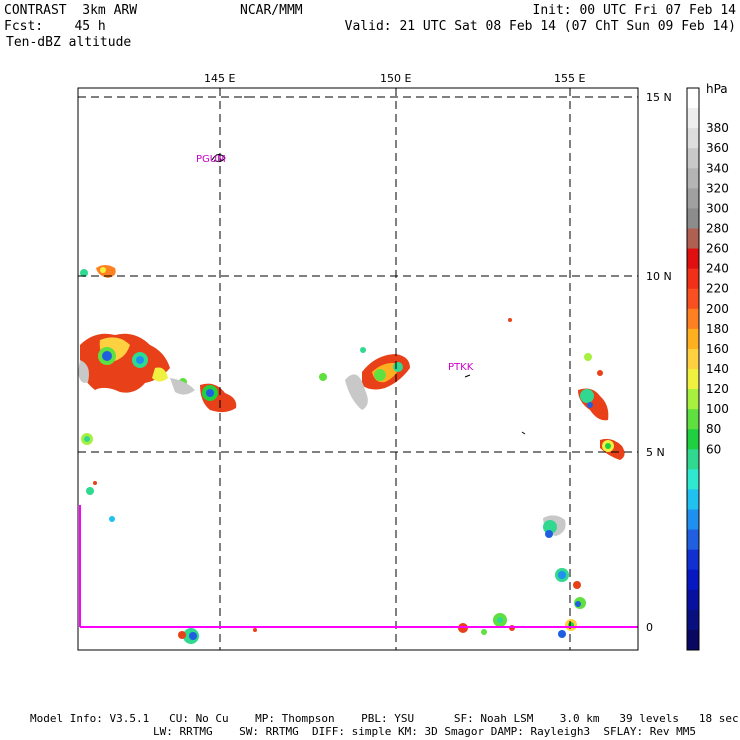 The height and width of the screenshot is (740, 740). What do you see at coordinates (523, 433) in the screenshot?
I see `island-marker` at bounding box center [523, 433].